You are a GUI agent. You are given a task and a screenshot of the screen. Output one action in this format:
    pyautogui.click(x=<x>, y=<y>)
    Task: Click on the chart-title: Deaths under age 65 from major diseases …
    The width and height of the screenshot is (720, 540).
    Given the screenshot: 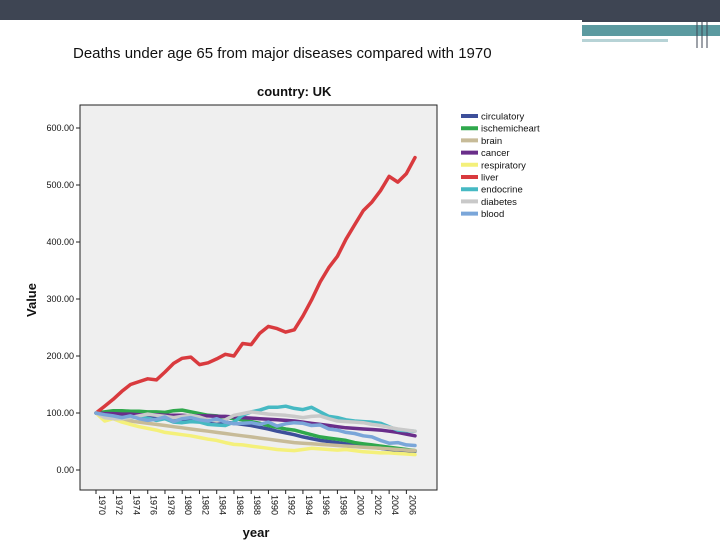 What is the action you would take?
    pyautogui.click(x=282, y=53)
    